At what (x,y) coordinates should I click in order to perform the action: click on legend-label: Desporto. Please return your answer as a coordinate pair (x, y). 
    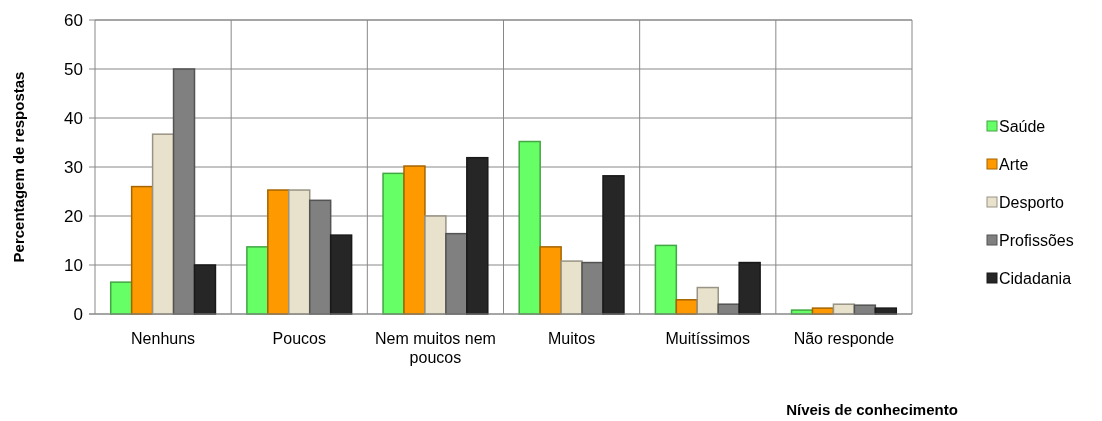
    Looking at the image, I should click on (1032, 202).